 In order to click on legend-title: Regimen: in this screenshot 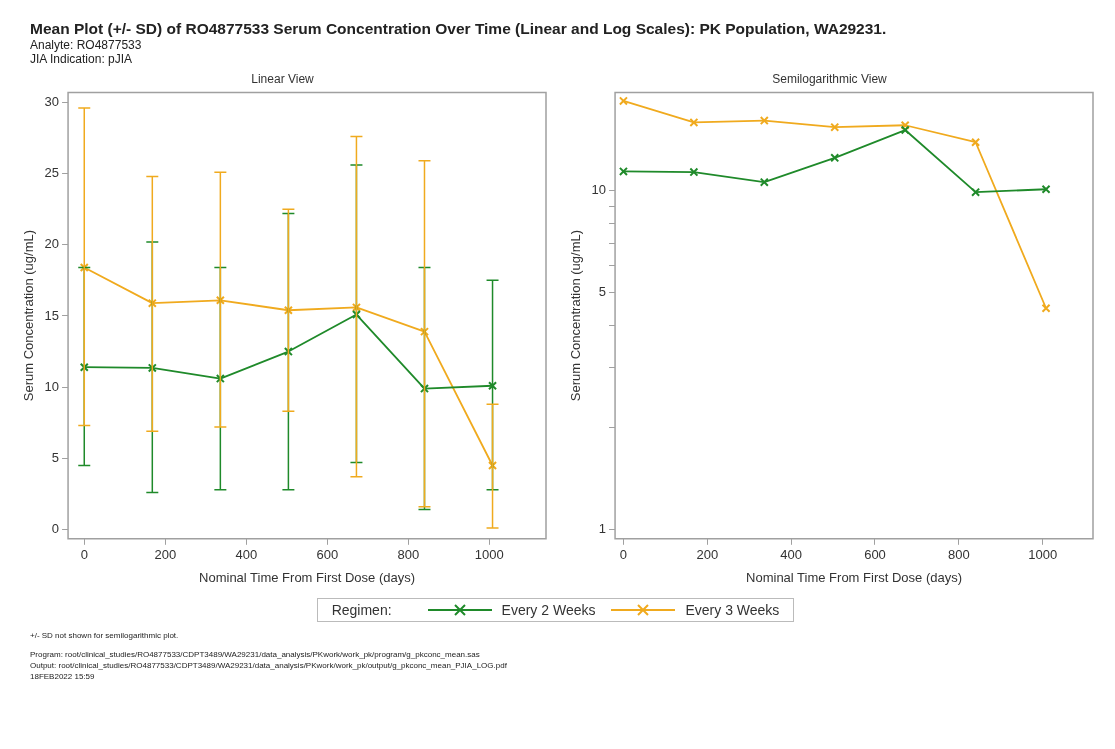, I will do `click(361, 610)`.